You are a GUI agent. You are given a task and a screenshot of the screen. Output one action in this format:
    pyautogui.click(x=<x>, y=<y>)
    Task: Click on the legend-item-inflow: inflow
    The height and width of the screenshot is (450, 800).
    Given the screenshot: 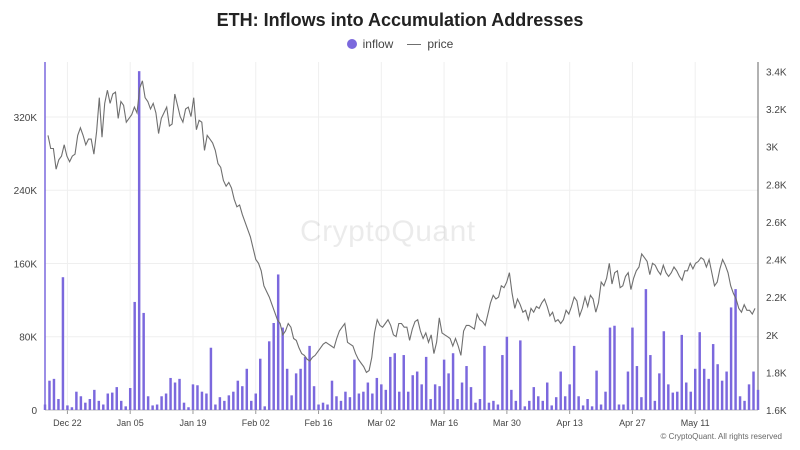 What is the action you would take?
    pyautogui.click(x=370, y=44)
    